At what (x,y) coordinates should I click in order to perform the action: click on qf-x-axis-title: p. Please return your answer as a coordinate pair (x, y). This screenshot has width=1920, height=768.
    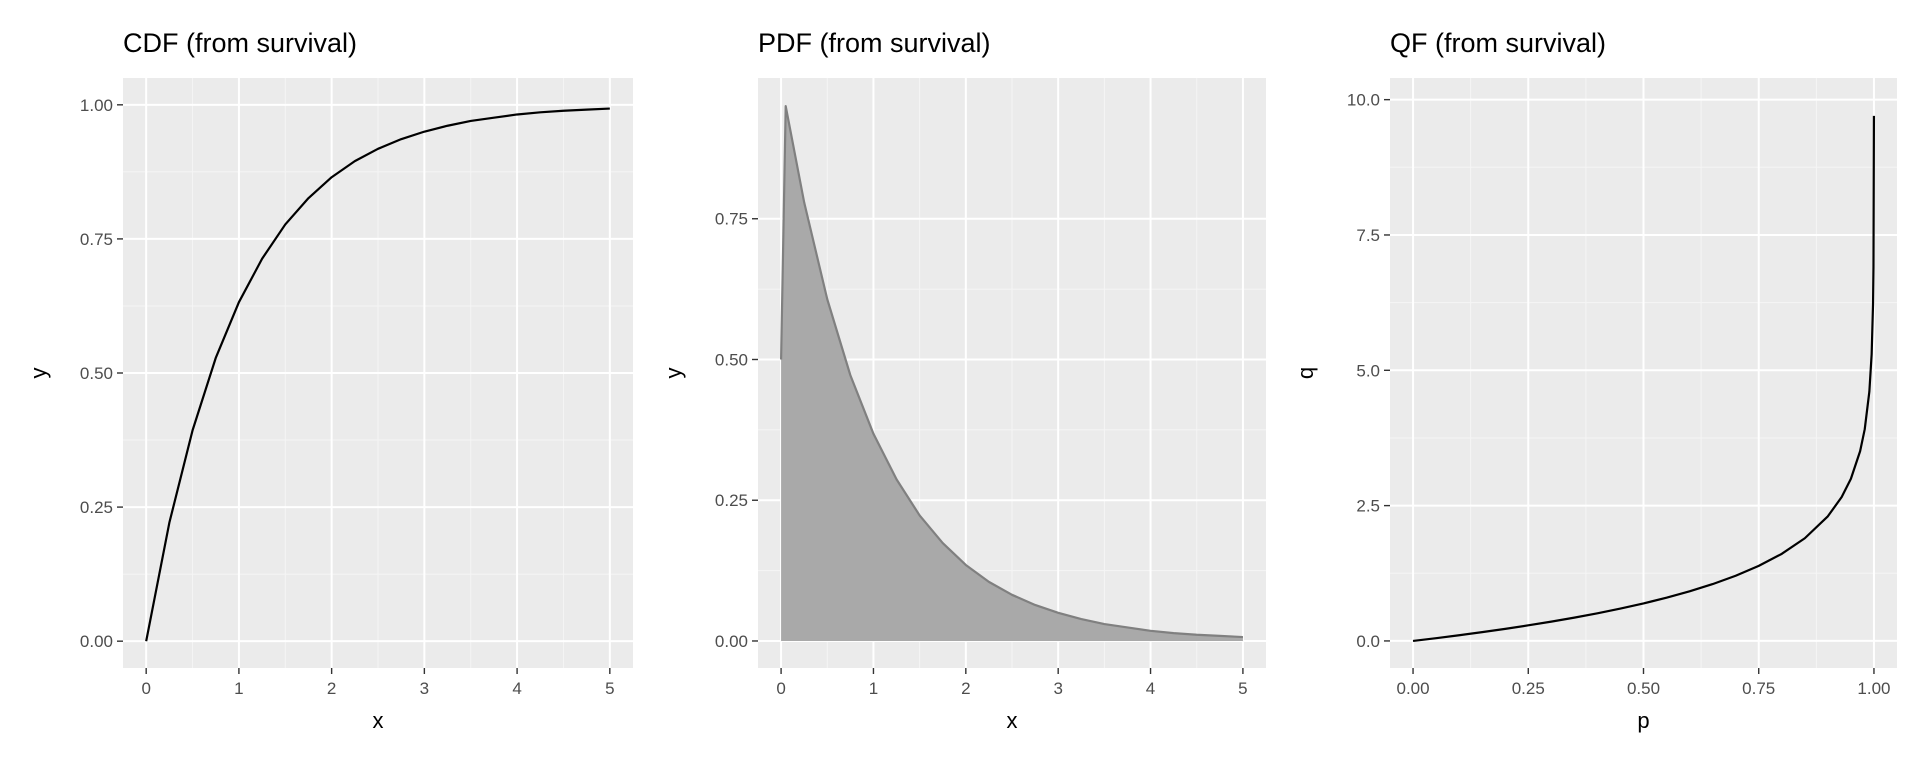
    Looking at the image, I should click on (1643, 720).